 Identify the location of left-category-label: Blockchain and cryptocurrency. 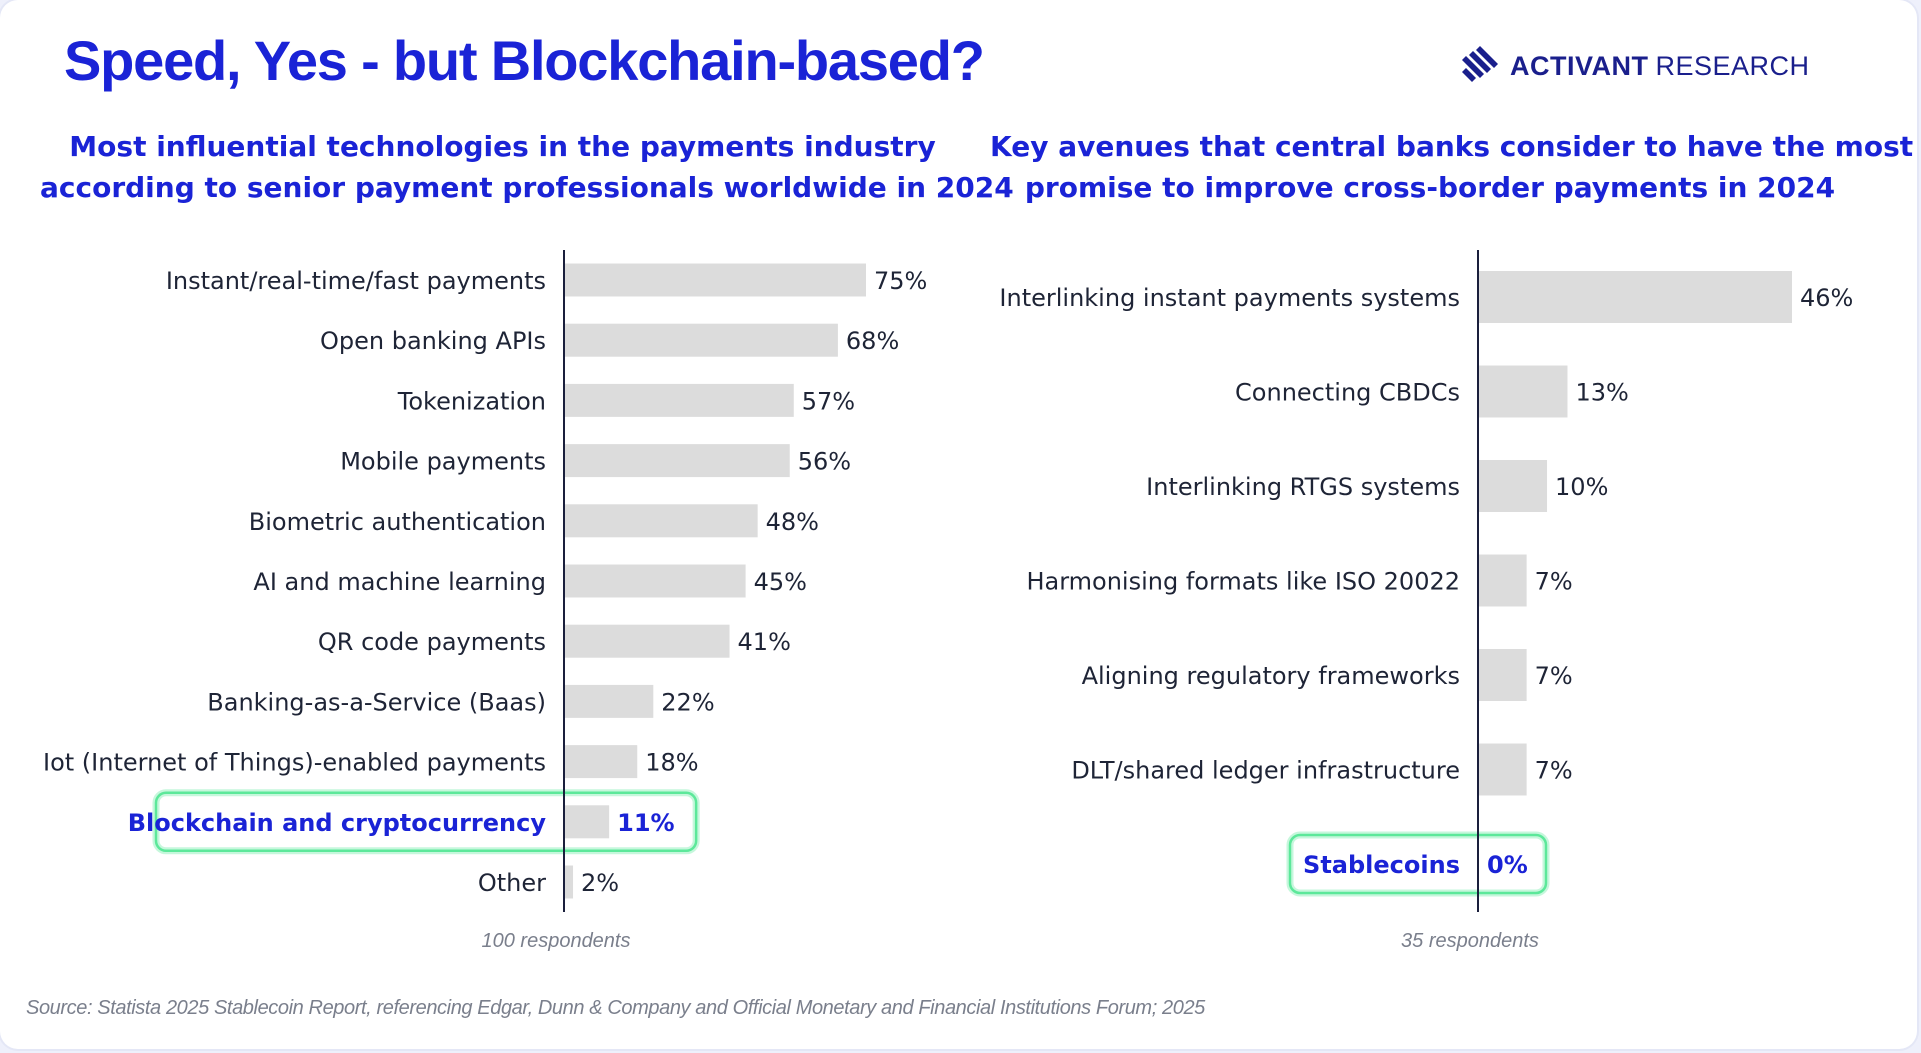
(337, 823).